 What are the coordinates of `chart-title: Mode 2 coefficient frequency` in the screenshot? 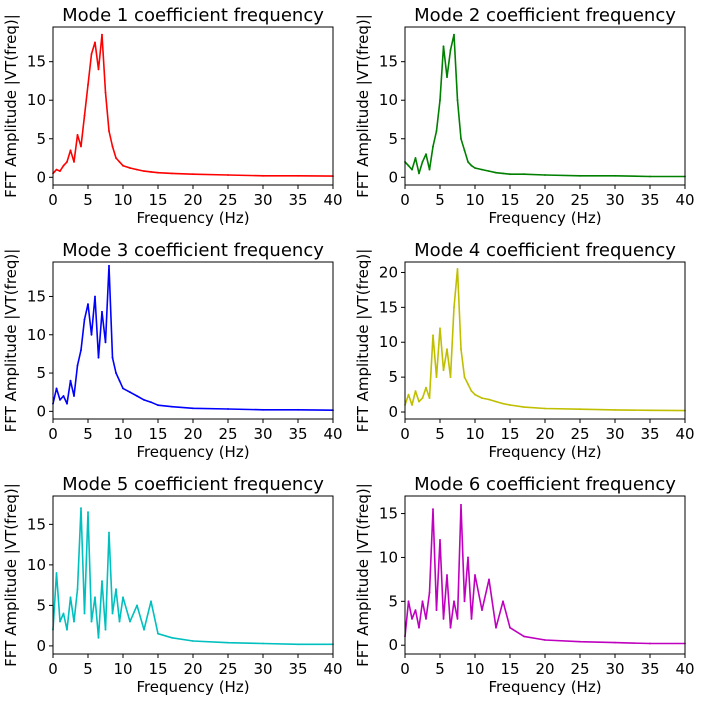 It's located at (545, 15).